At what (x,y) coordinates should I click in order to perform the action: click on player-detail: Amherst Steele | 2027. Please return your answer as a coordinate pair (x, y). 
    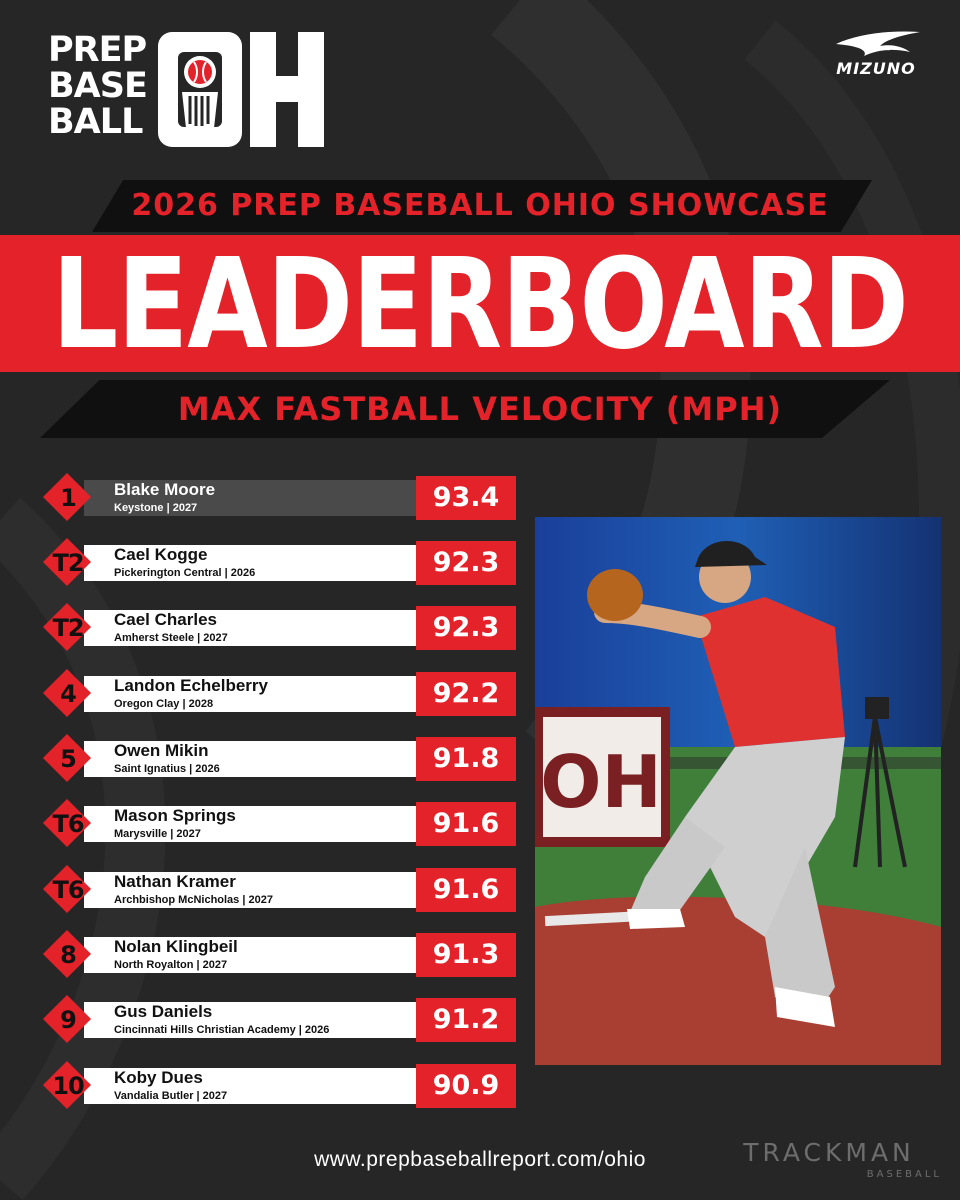
    Looking at the image, I should click on (171, 638).